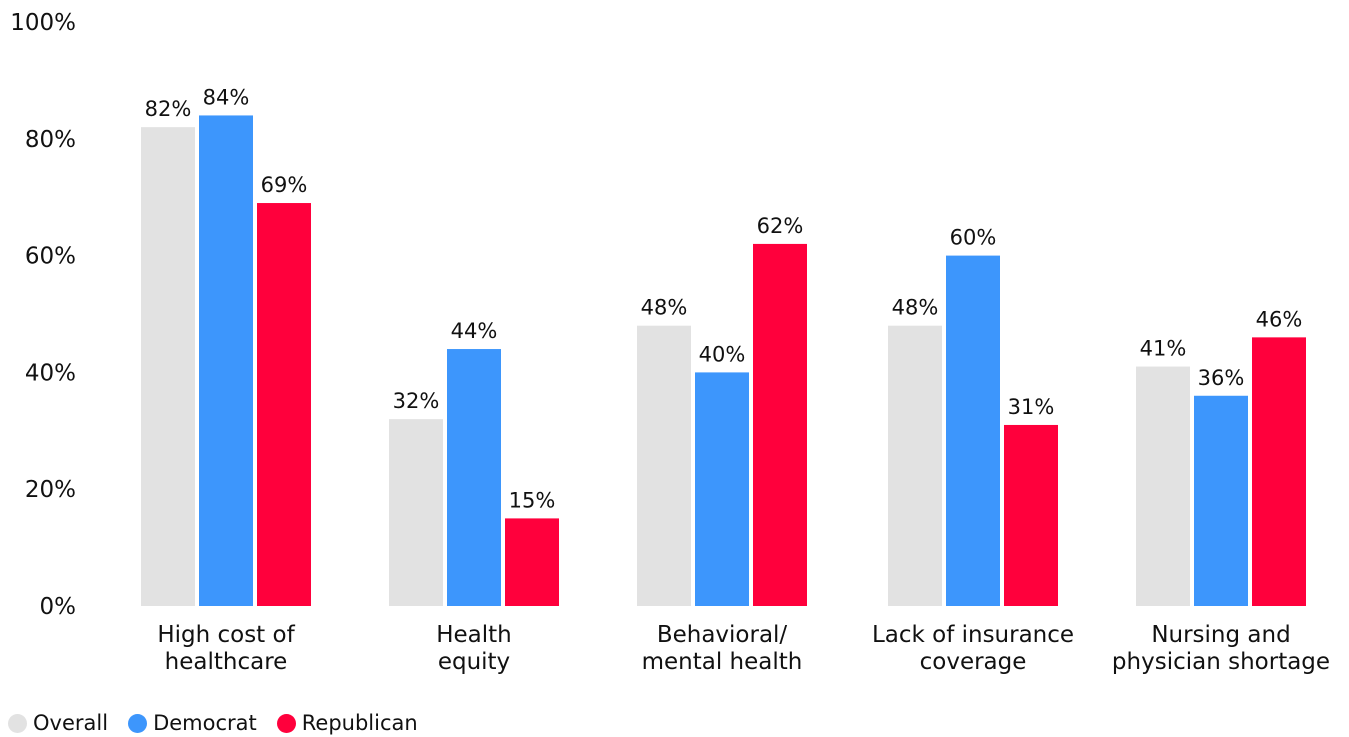 The height and width of the screenshot is (737, 1349). I want to click on value-label: 32%, so click(416, 401).